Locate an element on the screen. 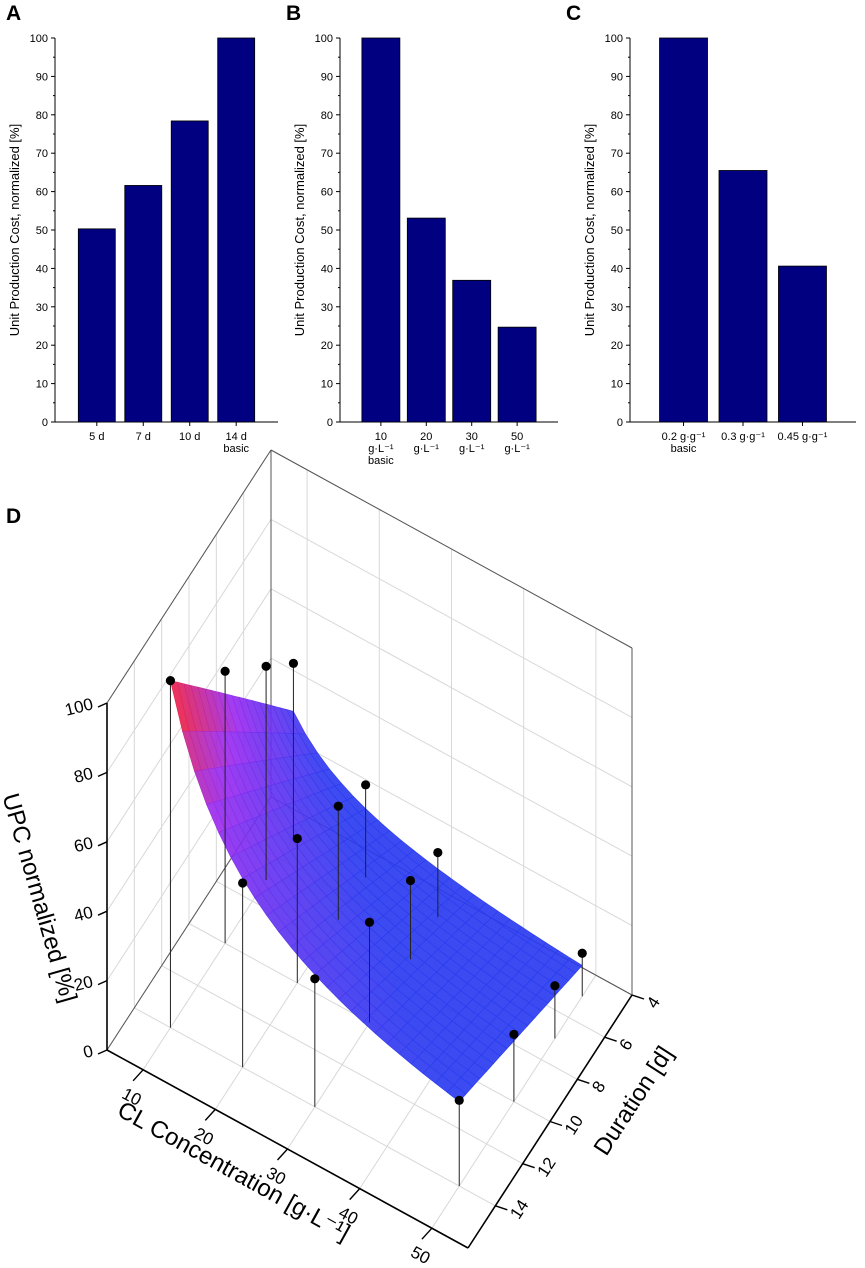 The image size is (865, 1268). y-tick-label: 30 is located at coordinates (617, 308).